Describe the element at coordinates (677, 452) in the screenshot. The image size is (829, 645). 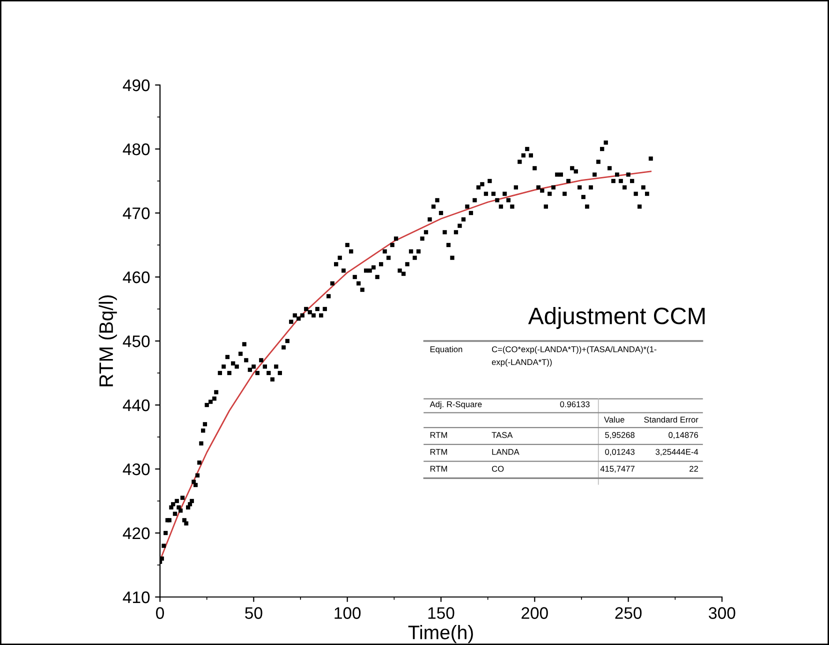
I see `annotation: 3,25444E-4` at that location.